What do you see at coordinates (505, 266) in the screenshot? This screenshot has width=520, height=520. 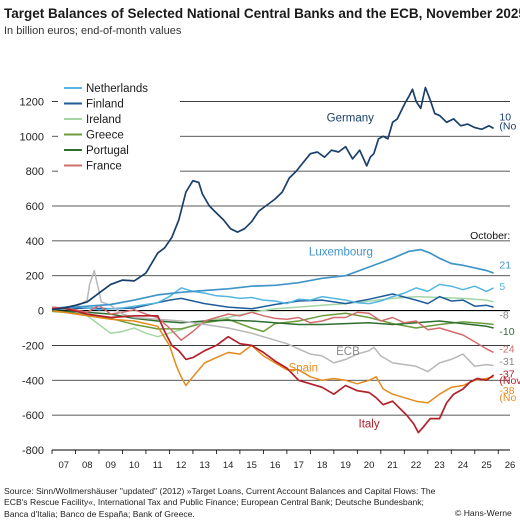 I see `value-annotation: 21` at bounding box center [505, 266].